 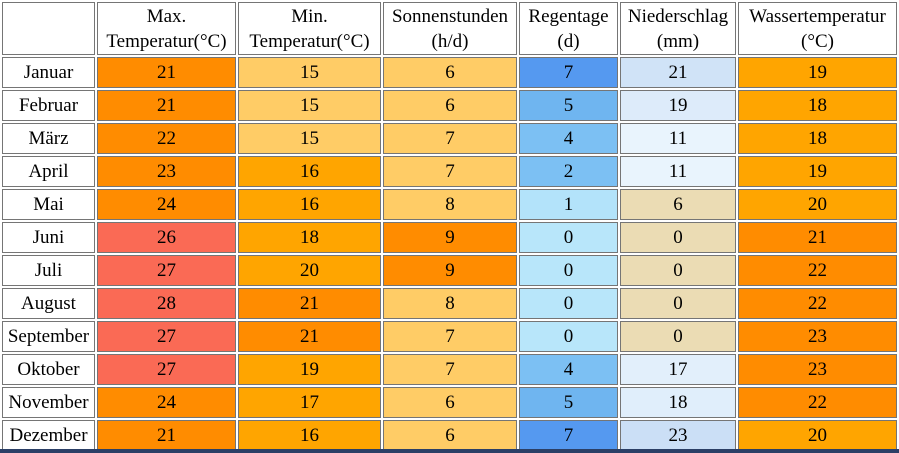 I want to click on max-temp-cell: 22, so click(x=166, y=138).